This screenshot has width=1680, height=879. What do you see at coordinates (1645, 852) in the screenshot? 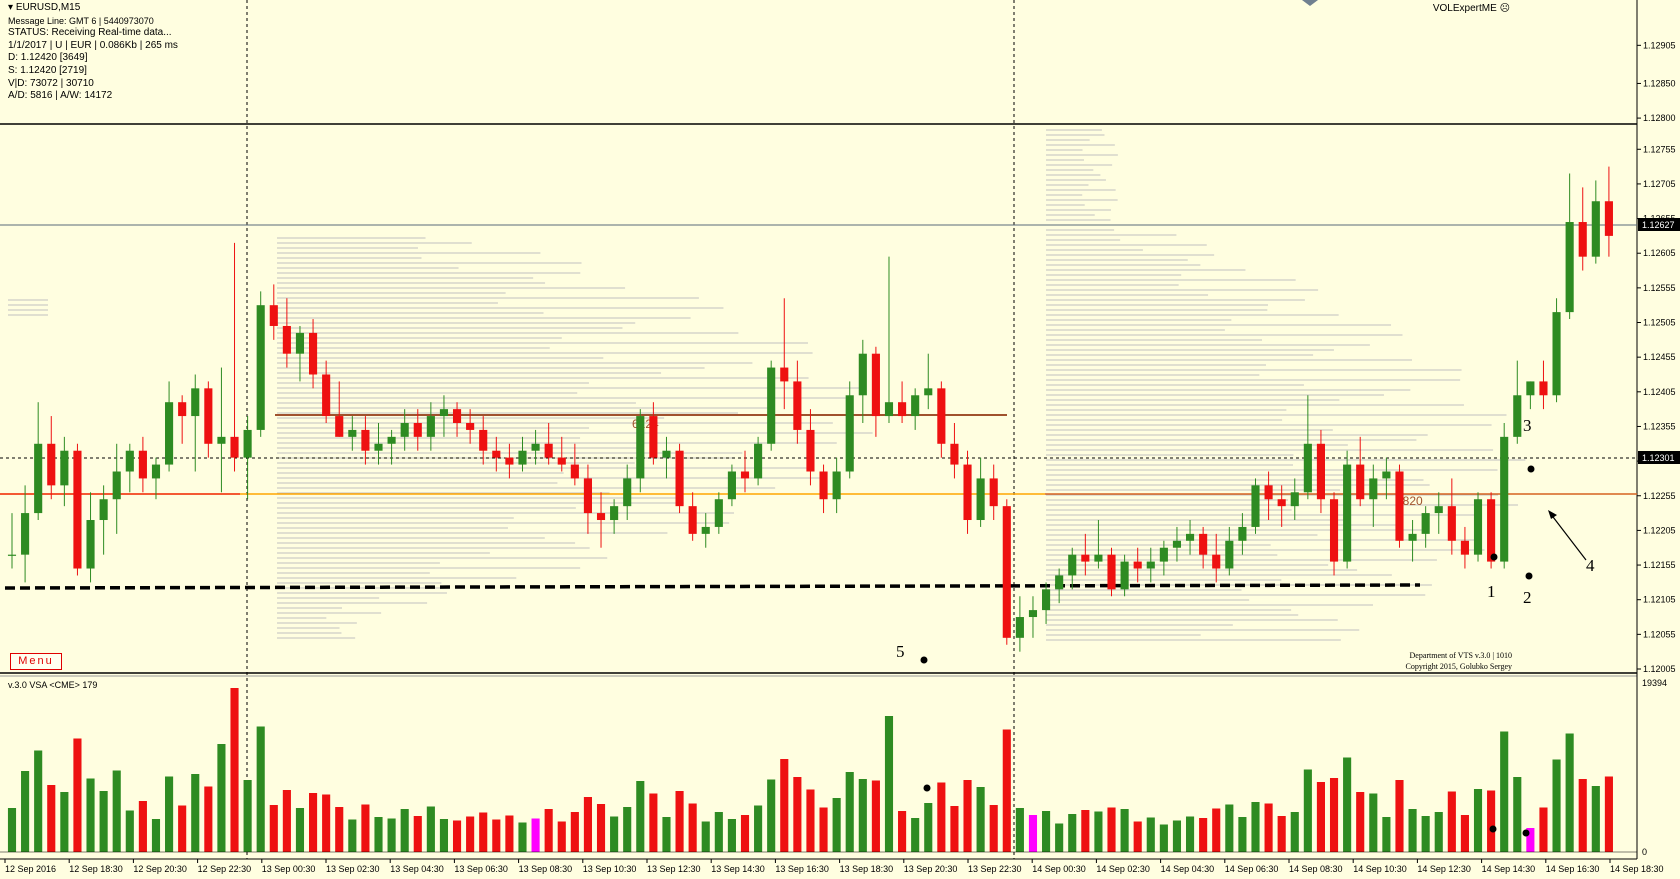
I see `vsa-axis-min: 0` at bounding box center [1645, 852].